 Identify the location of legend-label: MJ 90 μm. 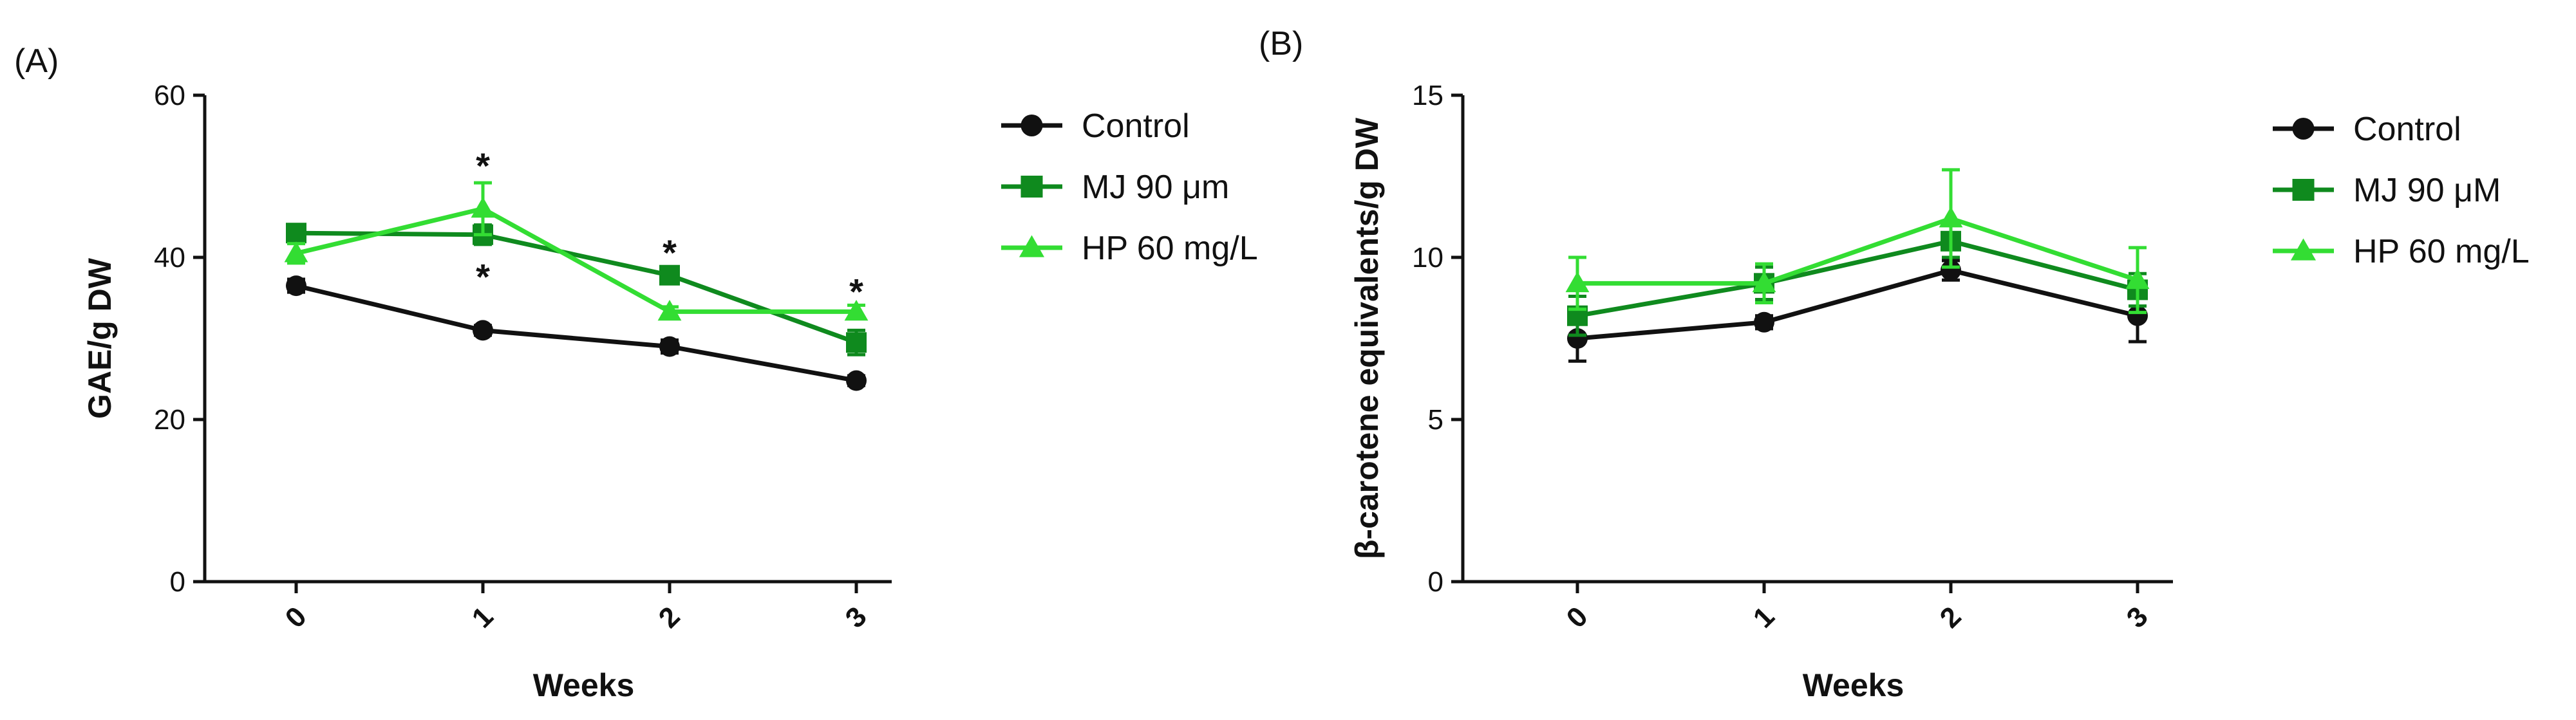
(1155, 187).